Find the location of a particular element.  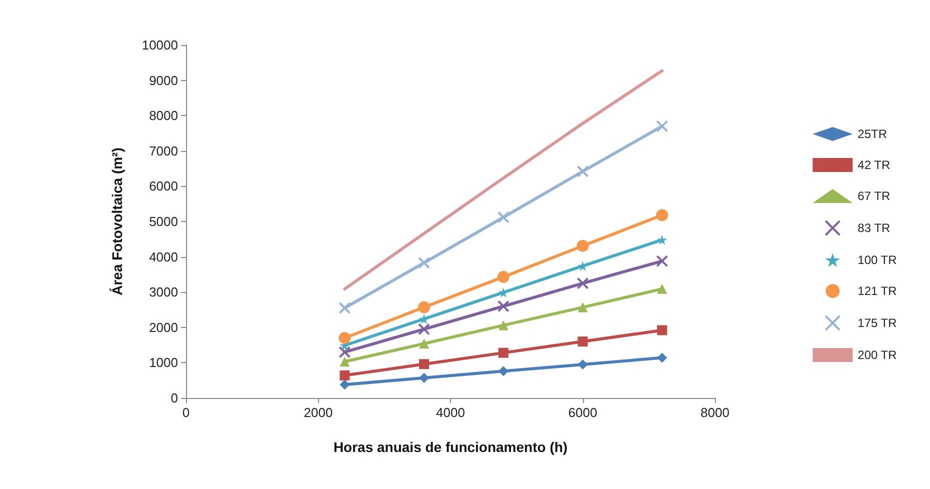

x-axis-title: Horas anuais de funcionamento (h) is located at coordinates (450, 447).